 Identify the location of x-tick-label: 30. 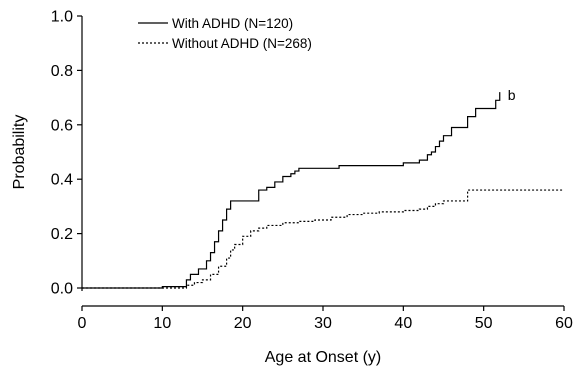
(323, 323).